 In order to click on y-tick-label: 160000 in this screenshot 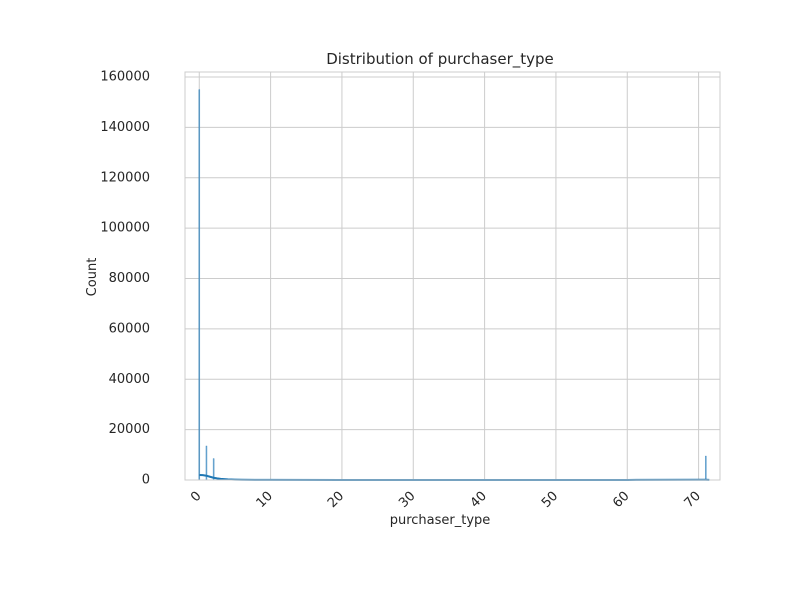, I will do `click(125, 77)`.